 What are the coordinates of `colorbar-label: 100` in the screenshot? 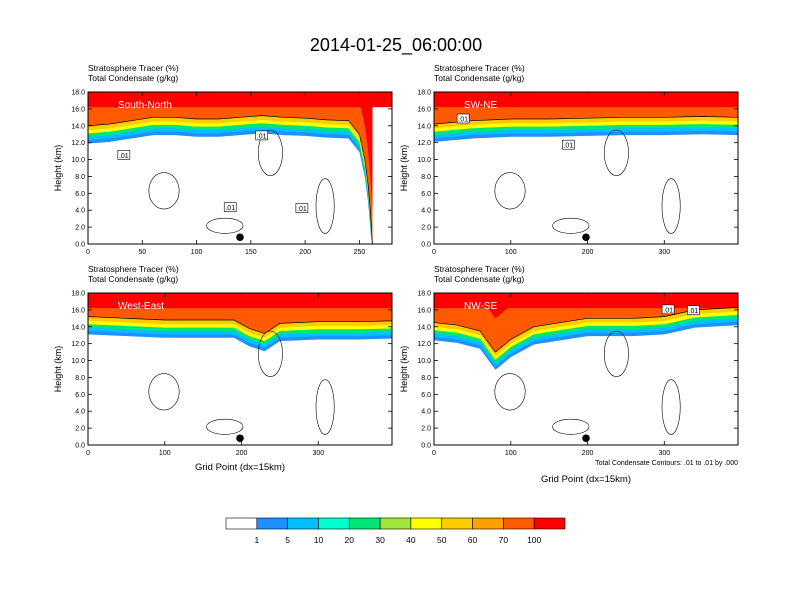 It's located at (534, 540).